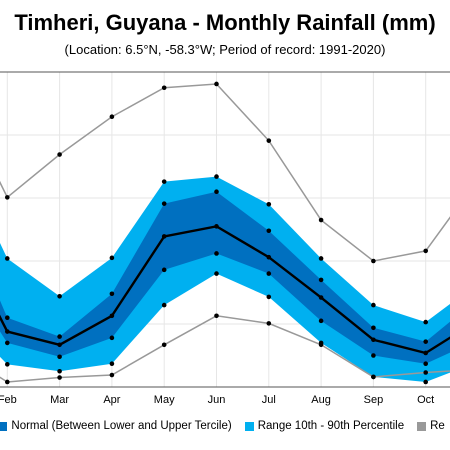  I want to click on x-tick-label: Jun, so click(217, 400).